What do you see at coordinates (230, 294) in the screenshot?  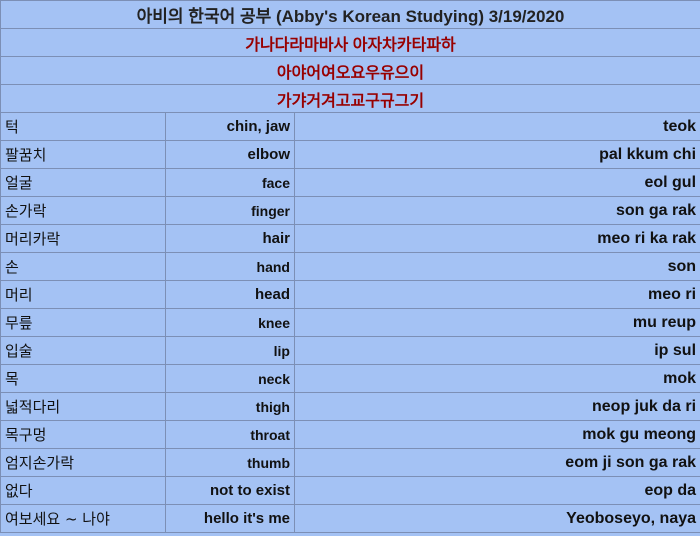 I see `english-meaning-cell: head` at bounding box center [230, 294].